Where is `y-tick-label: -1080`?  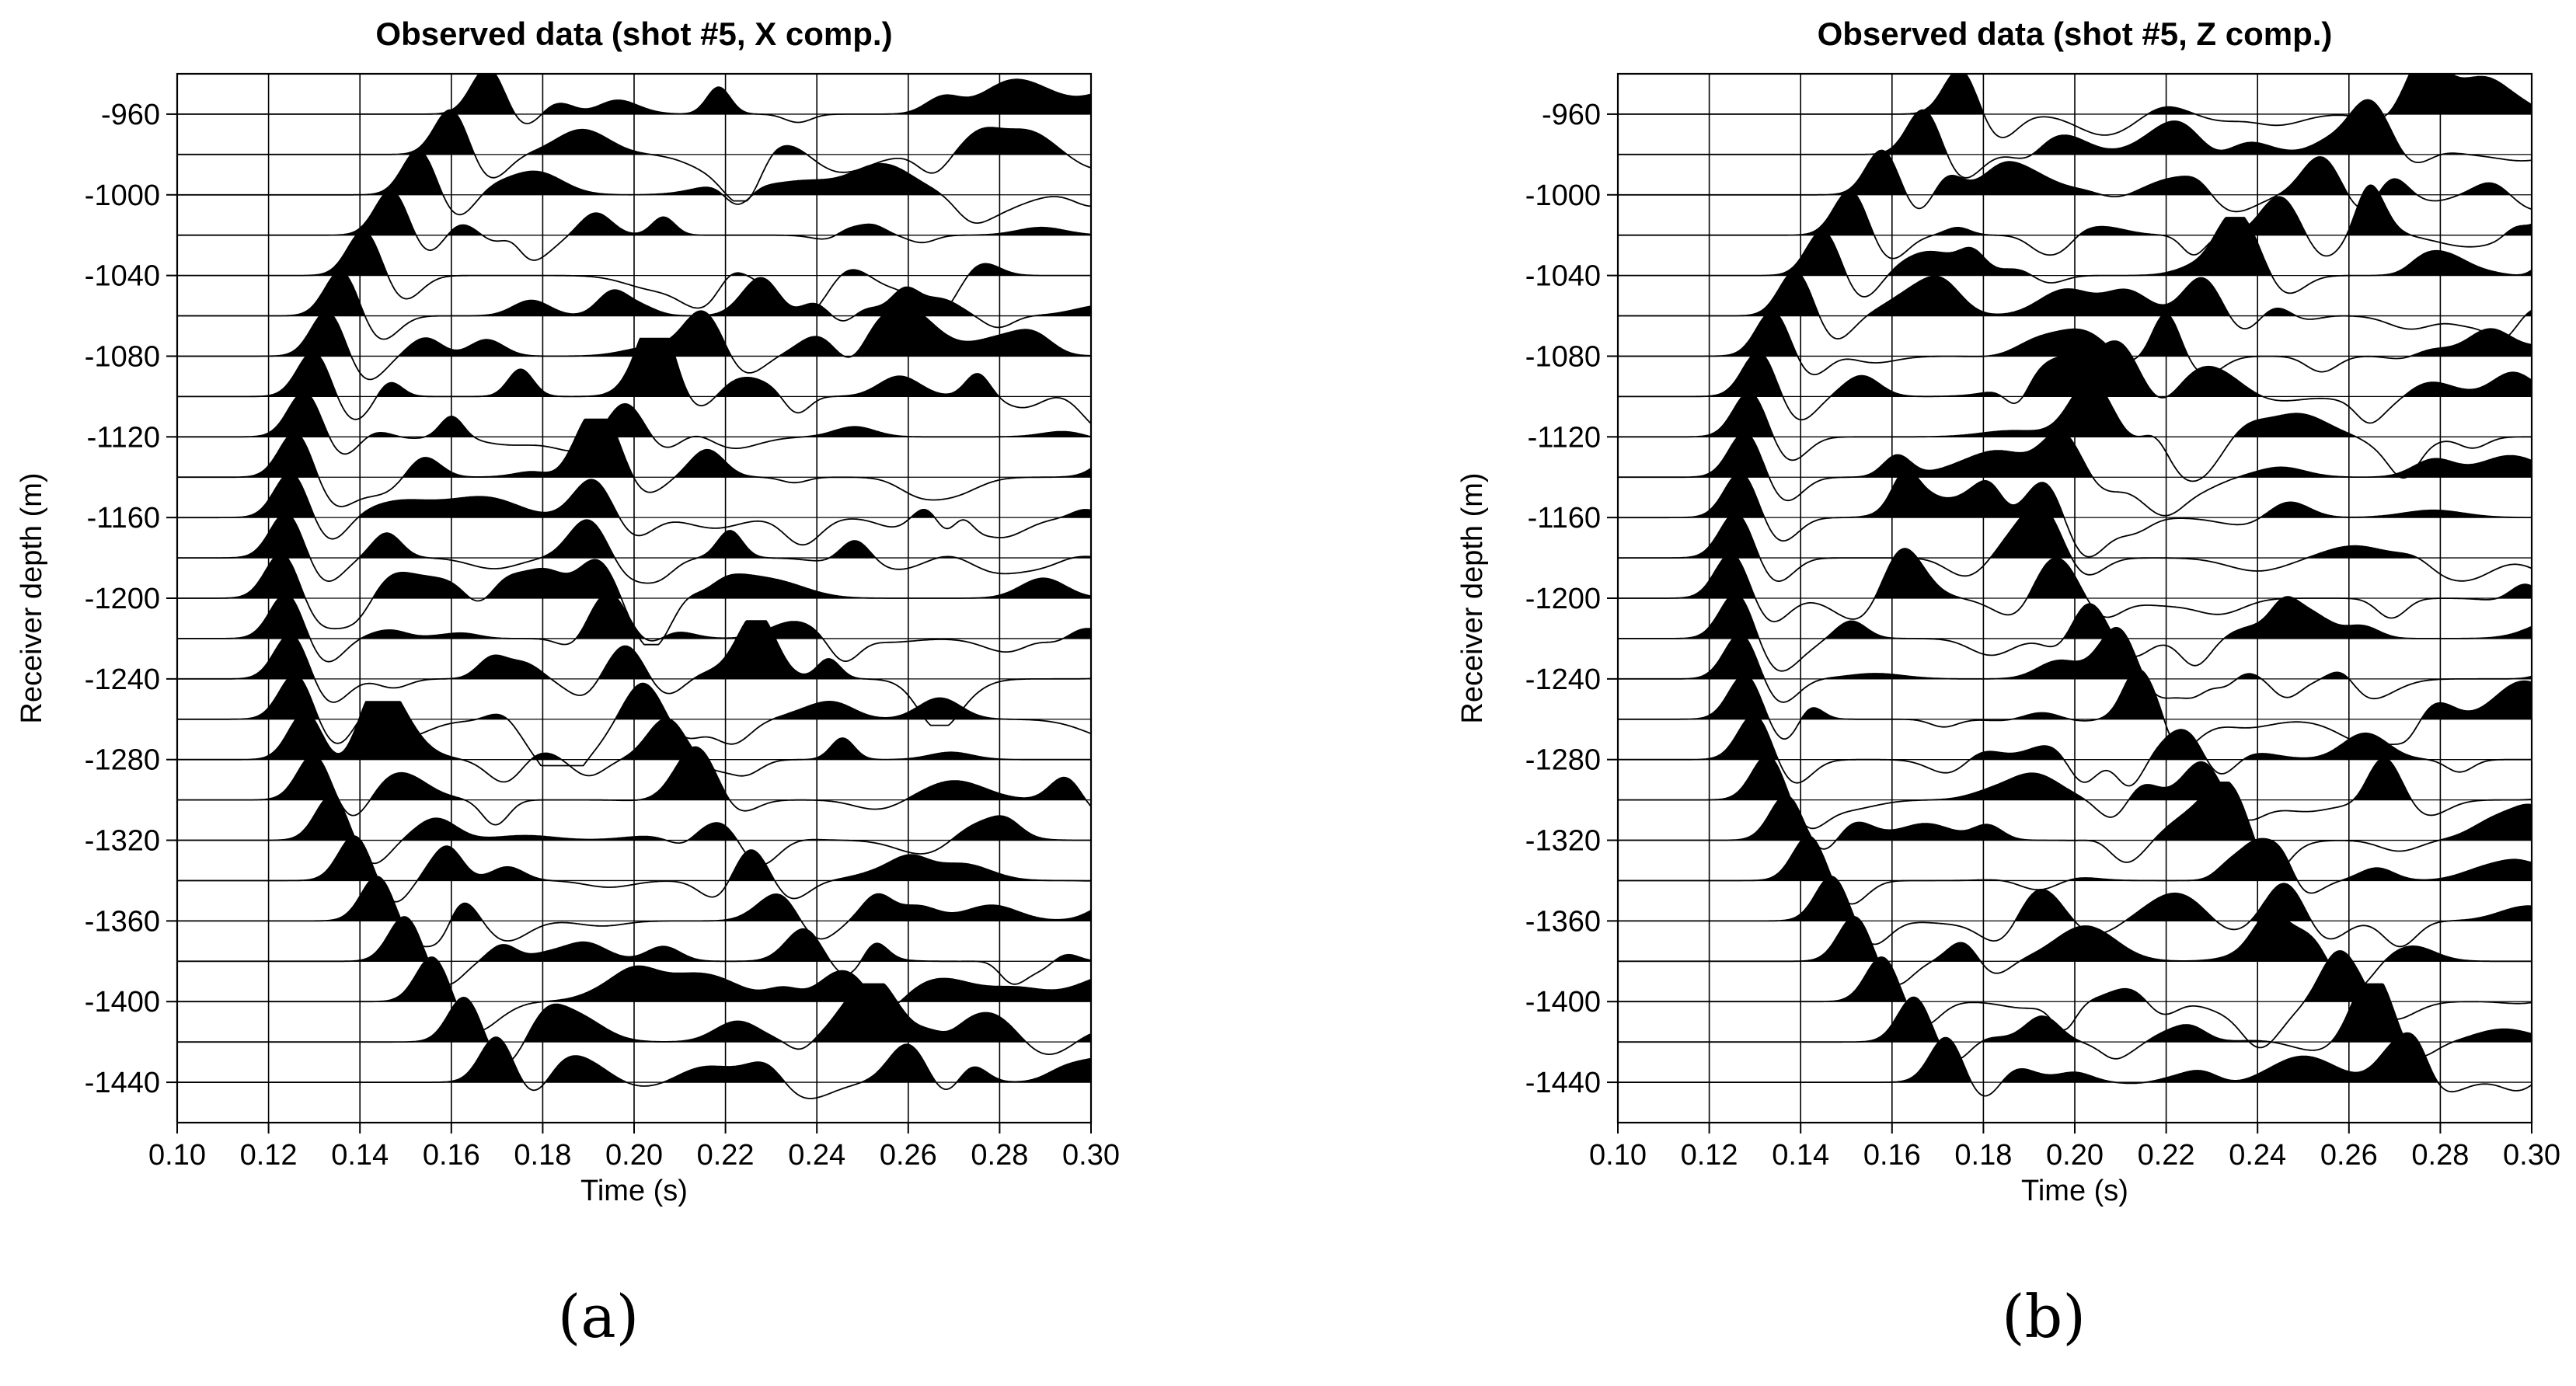
y-tick-label: -1080 is located at coordinates (1563, 356).